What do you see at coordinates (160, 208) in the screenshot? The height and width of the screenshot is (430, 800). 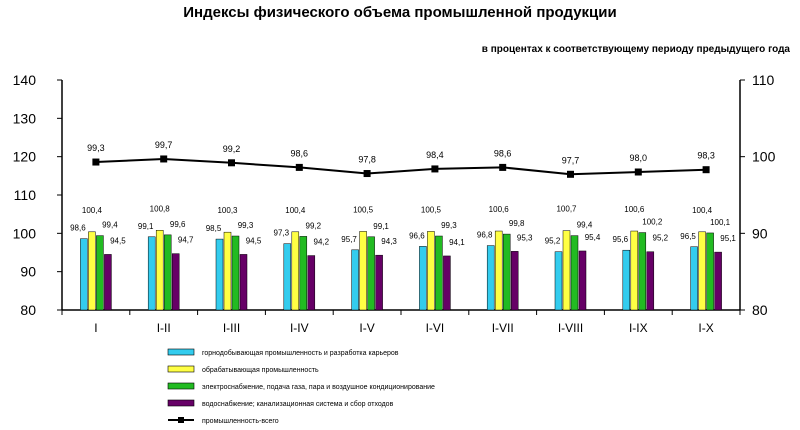 I see `bar-data-label: 100,8` at bounding box center [160, 208].